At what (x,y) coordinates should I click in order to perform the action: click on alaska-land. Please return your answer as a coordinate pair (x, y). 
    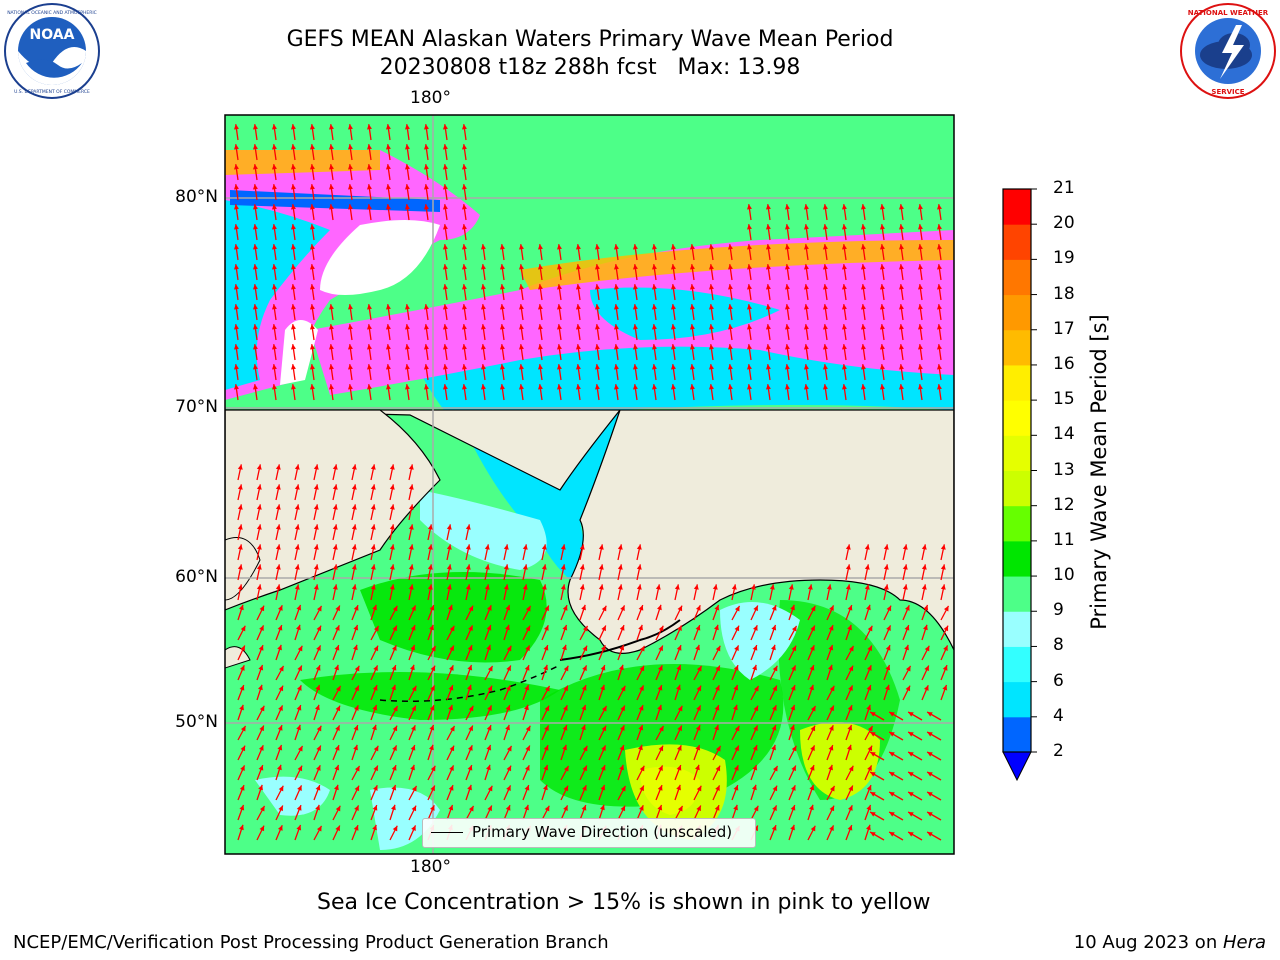
    Looking at the image, I should click on (589, 531).